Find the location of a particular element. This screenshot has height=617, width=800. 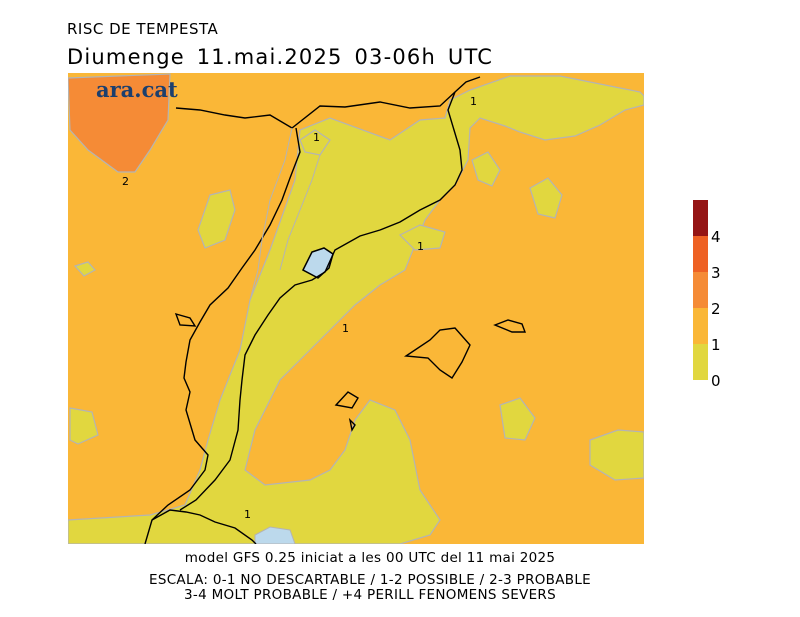

legend-label-2: 2 is located at coordinates (716, 309).